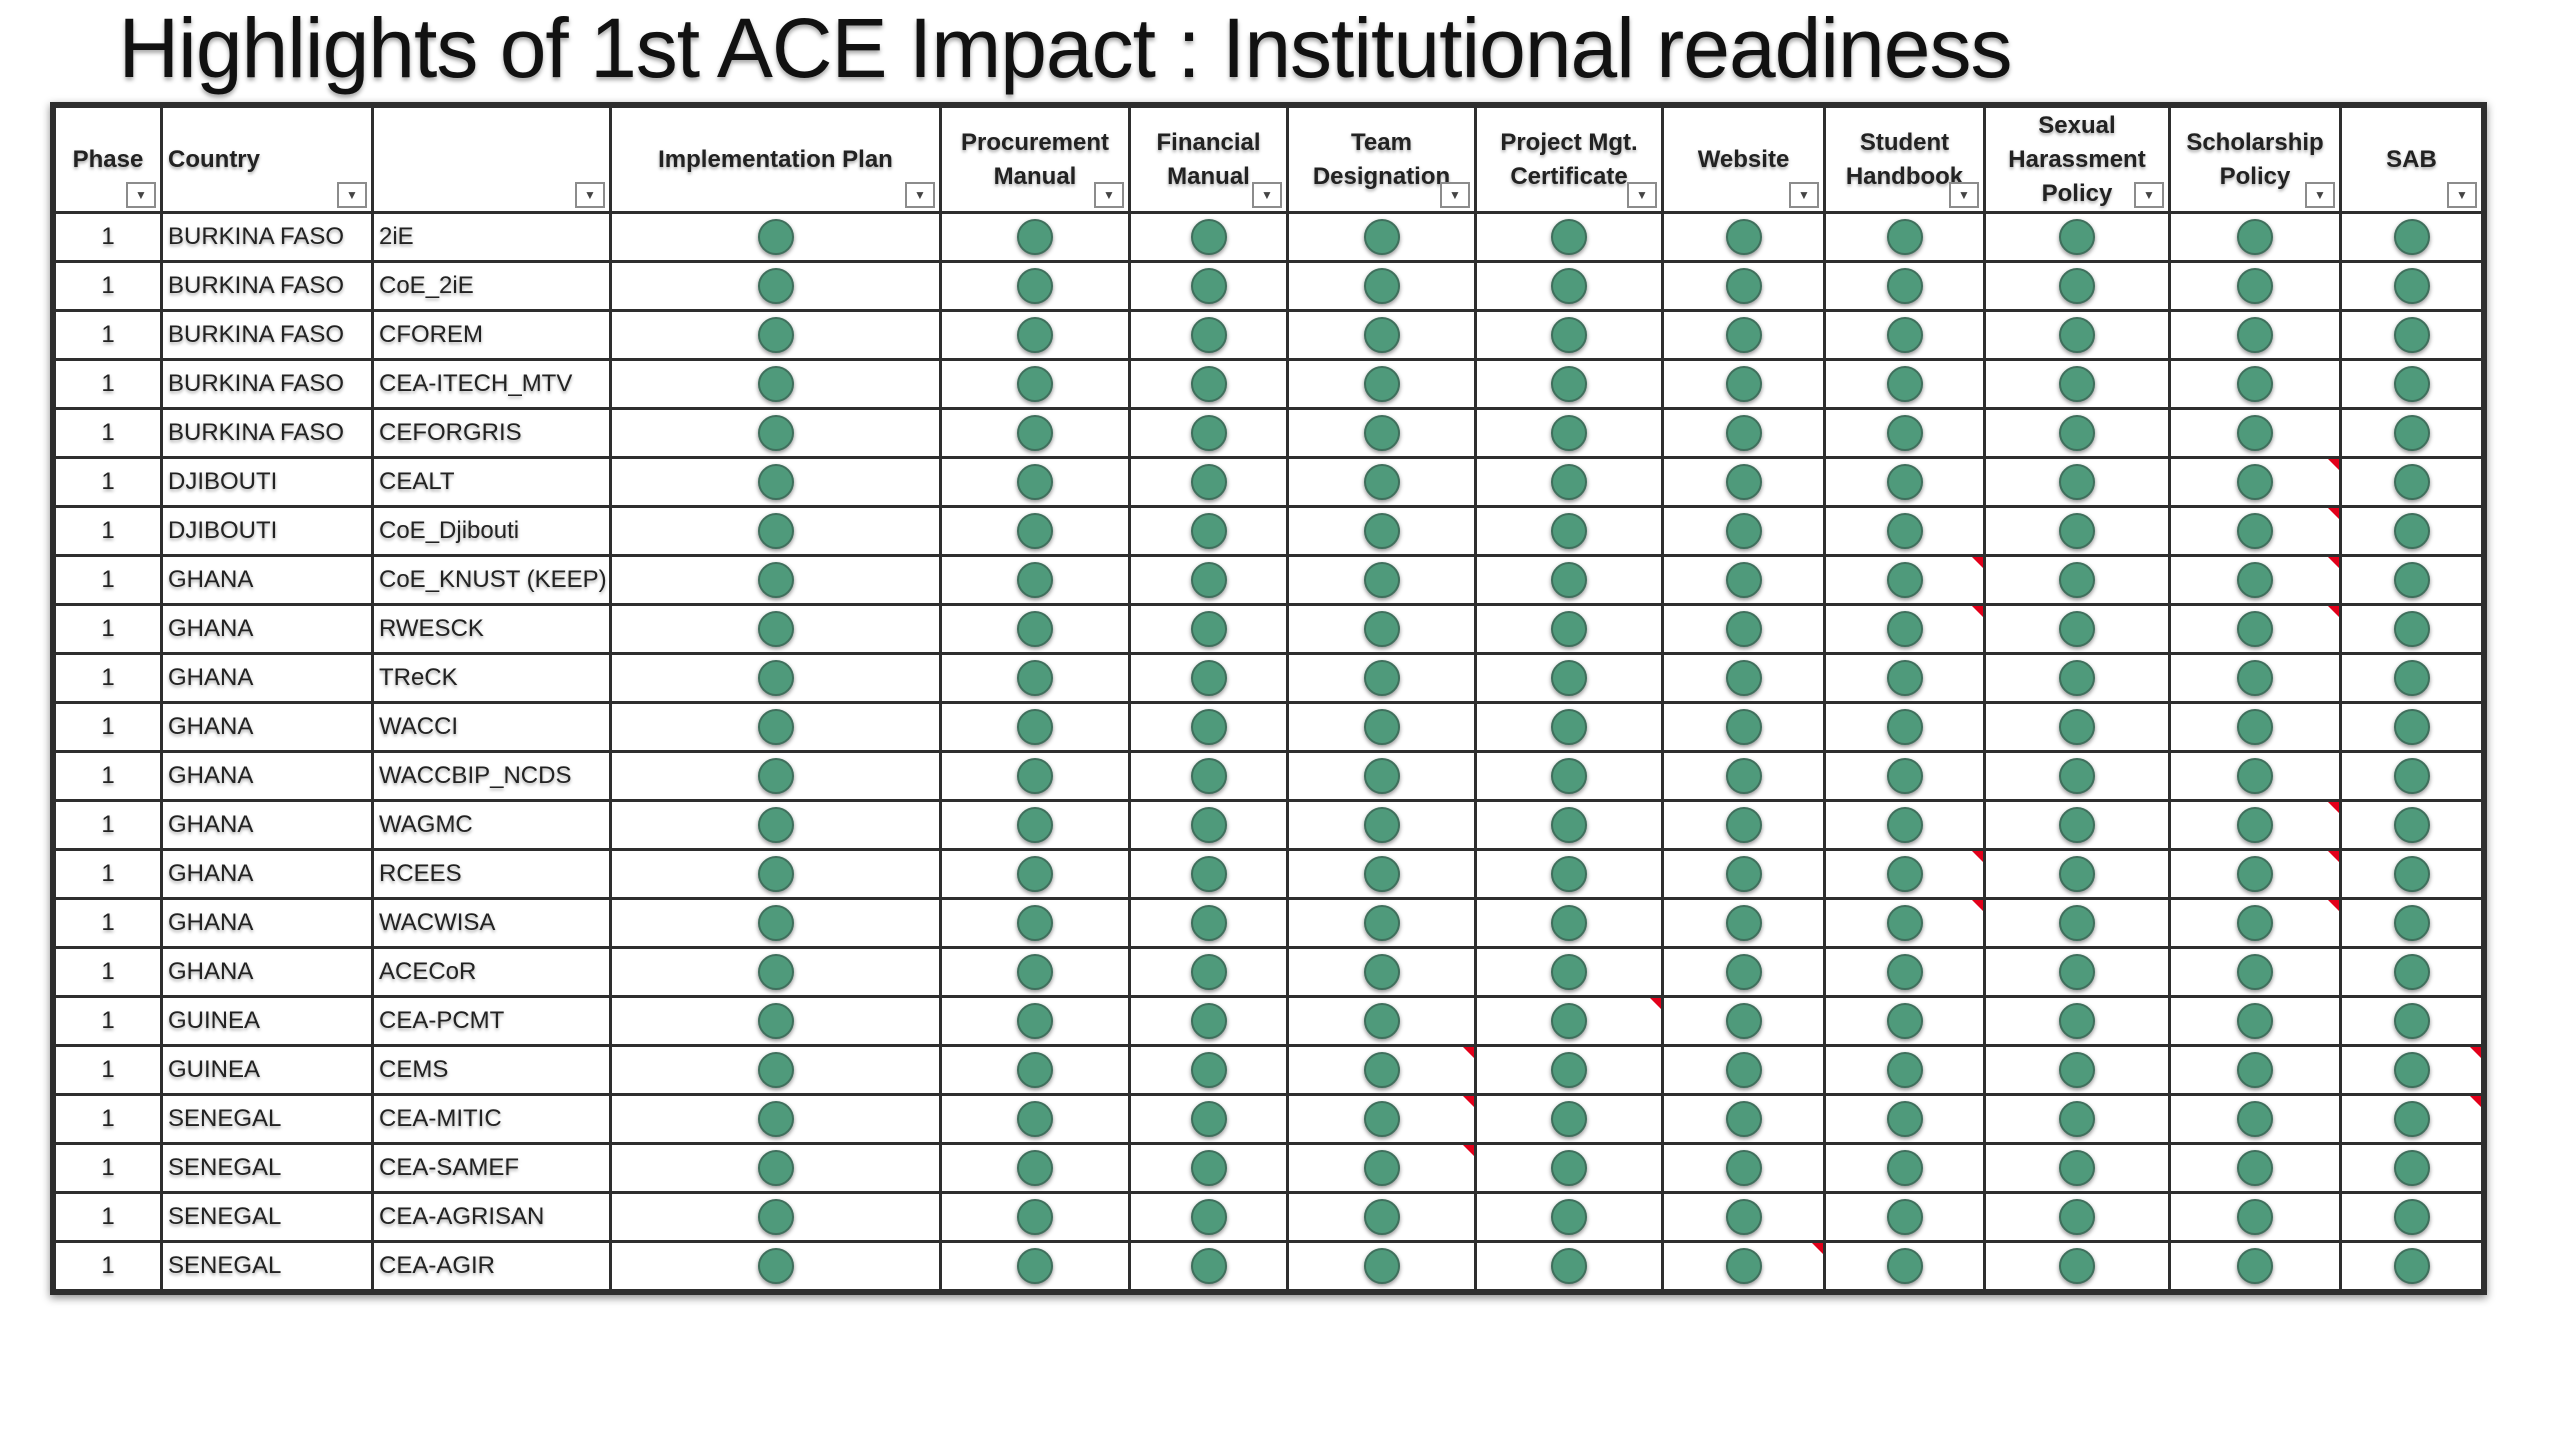 This screenshot has height=1440, width=2560. What do you see at coordinates (491, 237) in the screenshot?
I see `center-cell: 2iE` at bounding box center [491, 237].